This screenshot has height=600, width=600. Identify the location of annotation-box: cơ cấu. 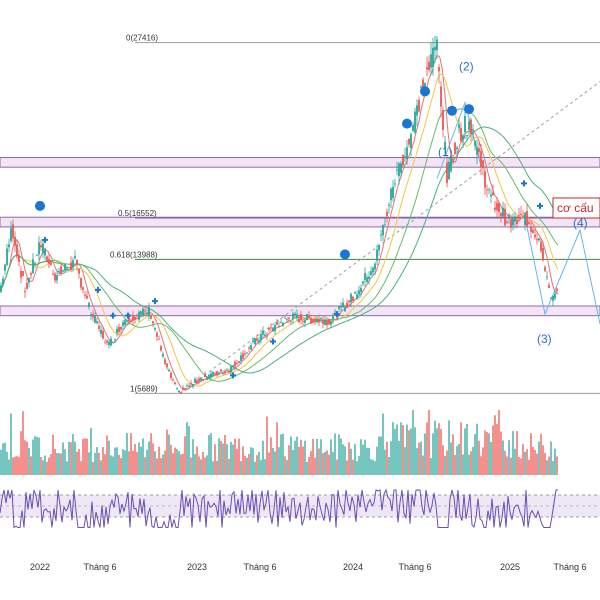
(576, 208).